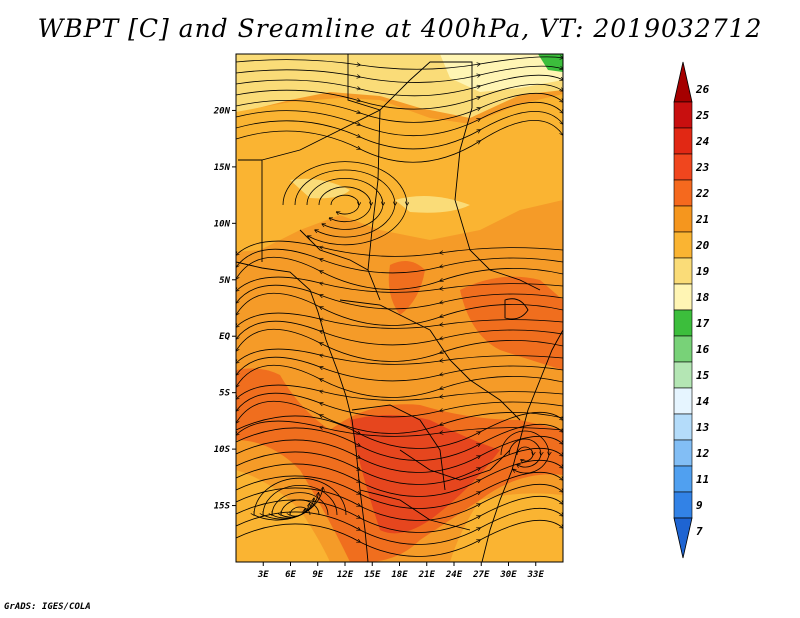  Describe the element at coordinates (703, 453) in the screenshot. I see `colorbar-label: 12` at that location.